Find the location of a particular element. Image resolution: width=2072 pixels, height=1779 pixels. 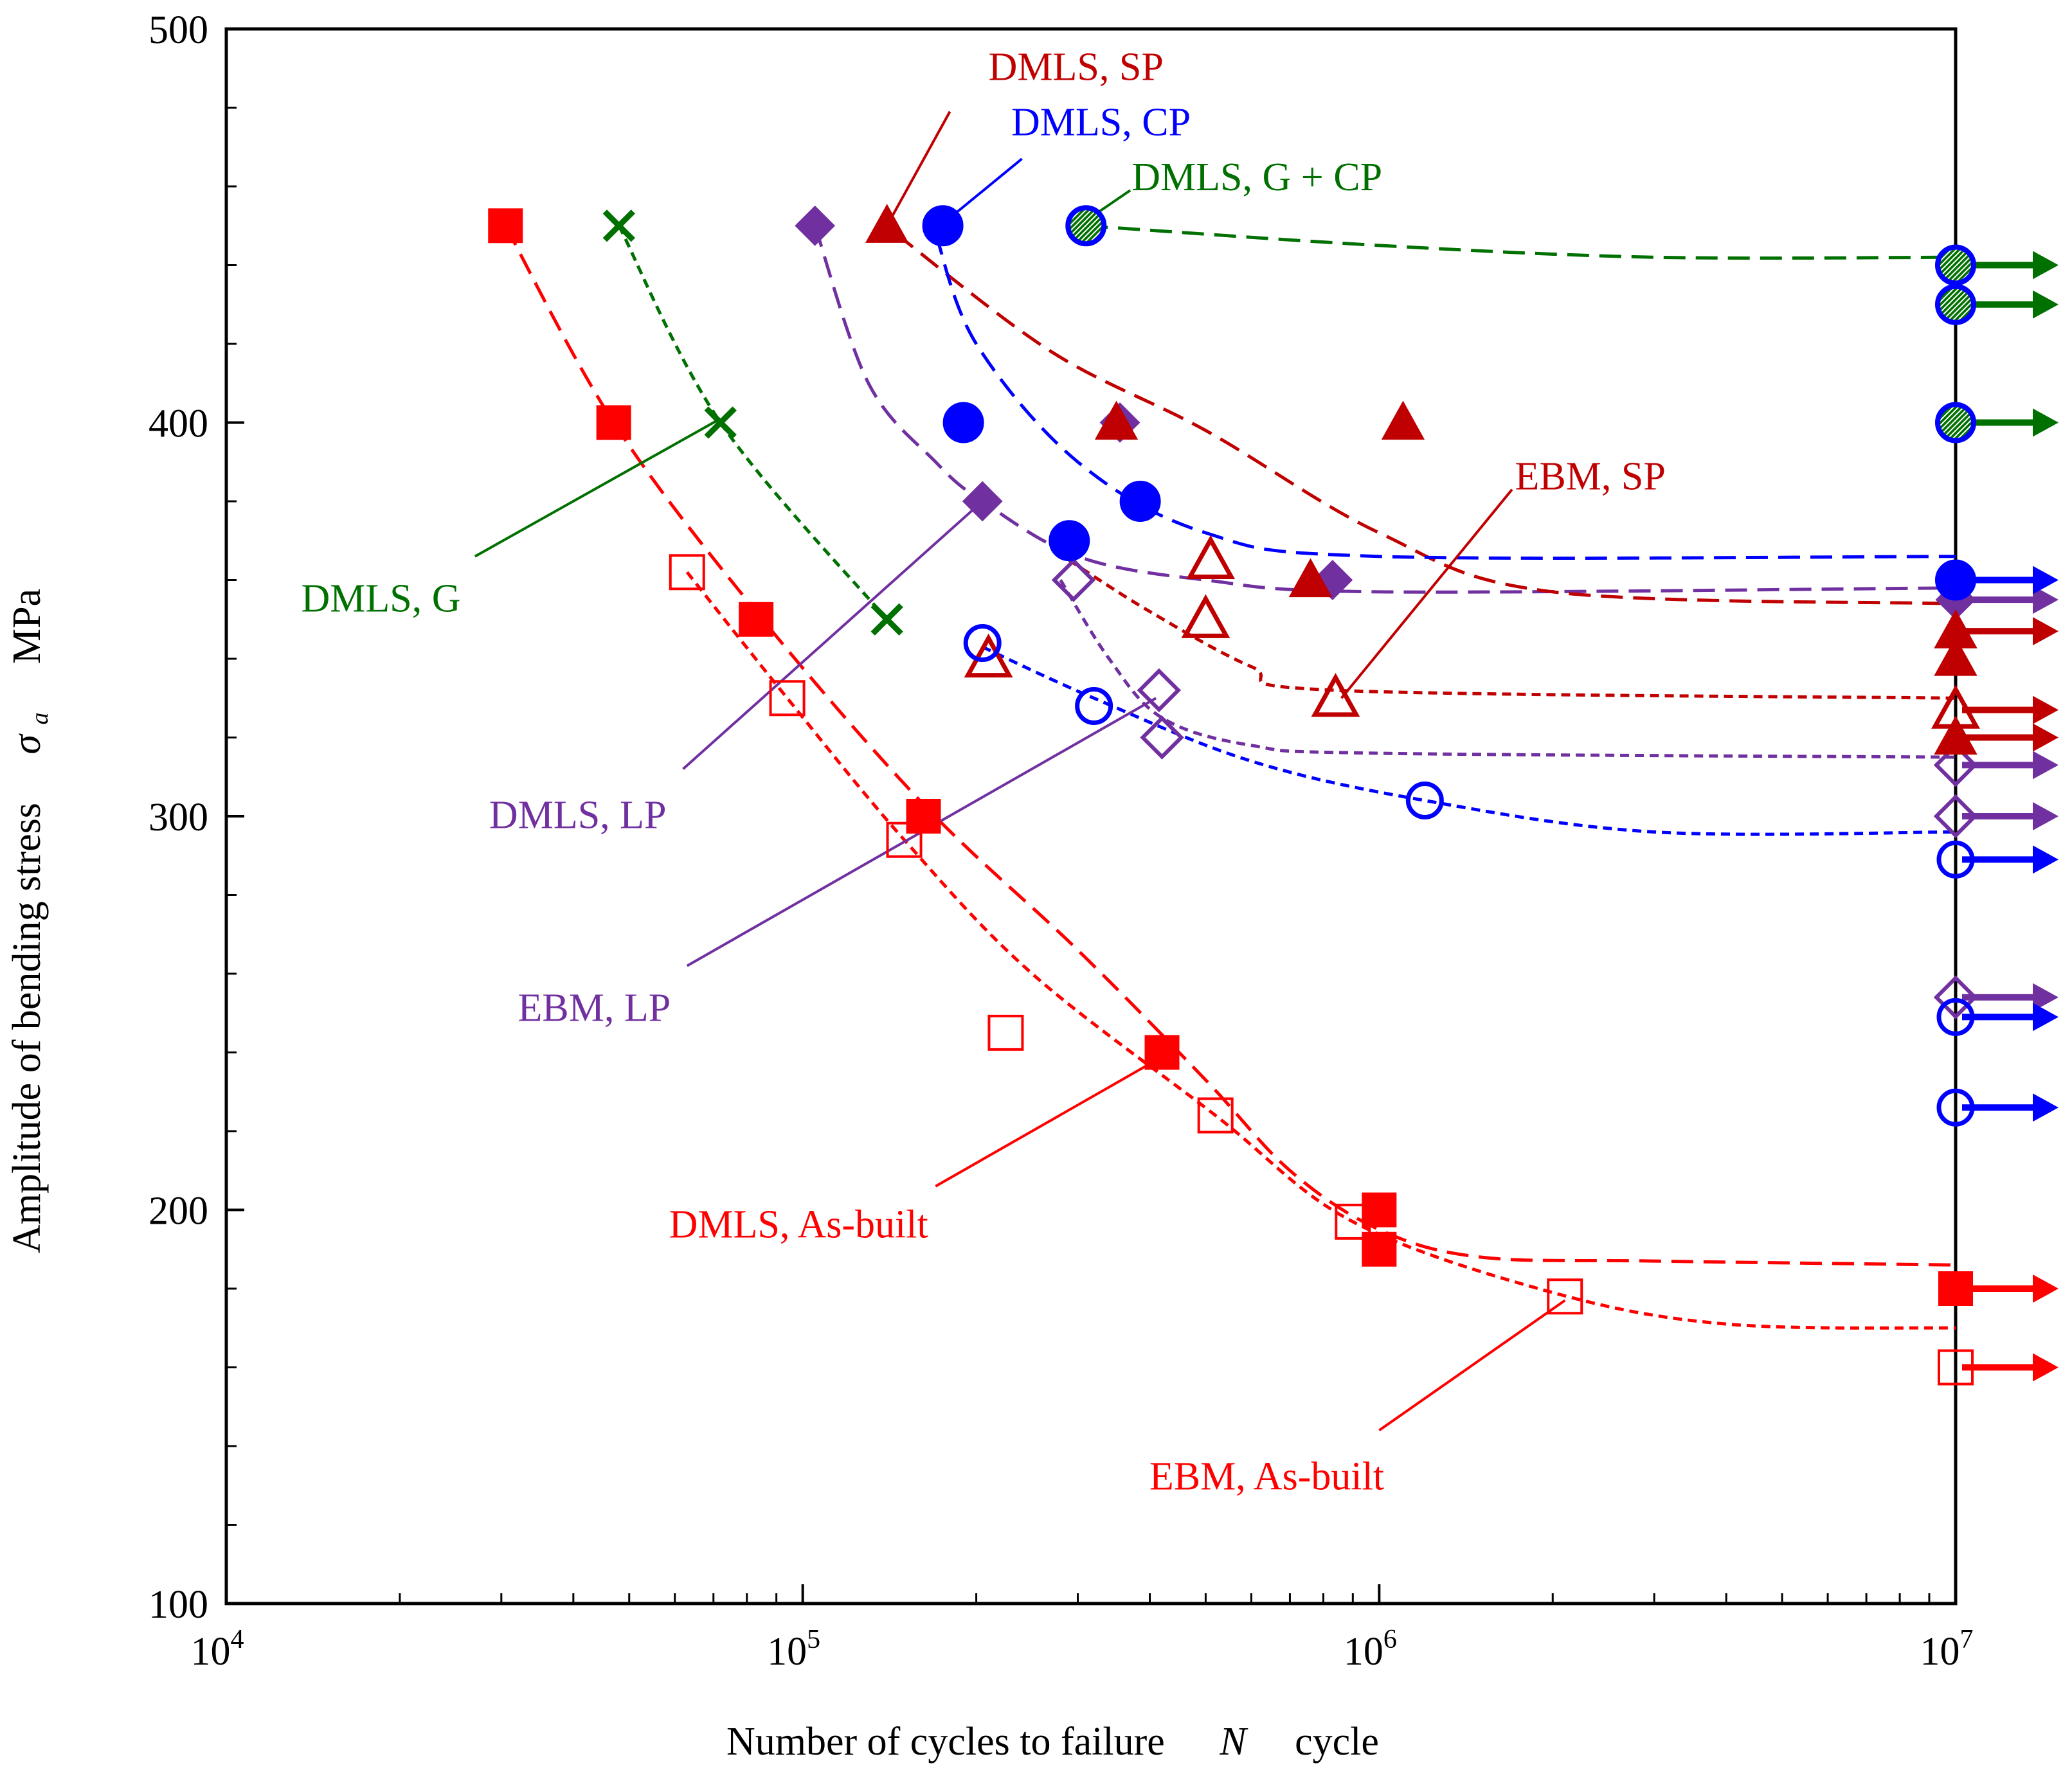

y-tick-labels: 100 200 300 400 500 is located at coordinates (178, 817).